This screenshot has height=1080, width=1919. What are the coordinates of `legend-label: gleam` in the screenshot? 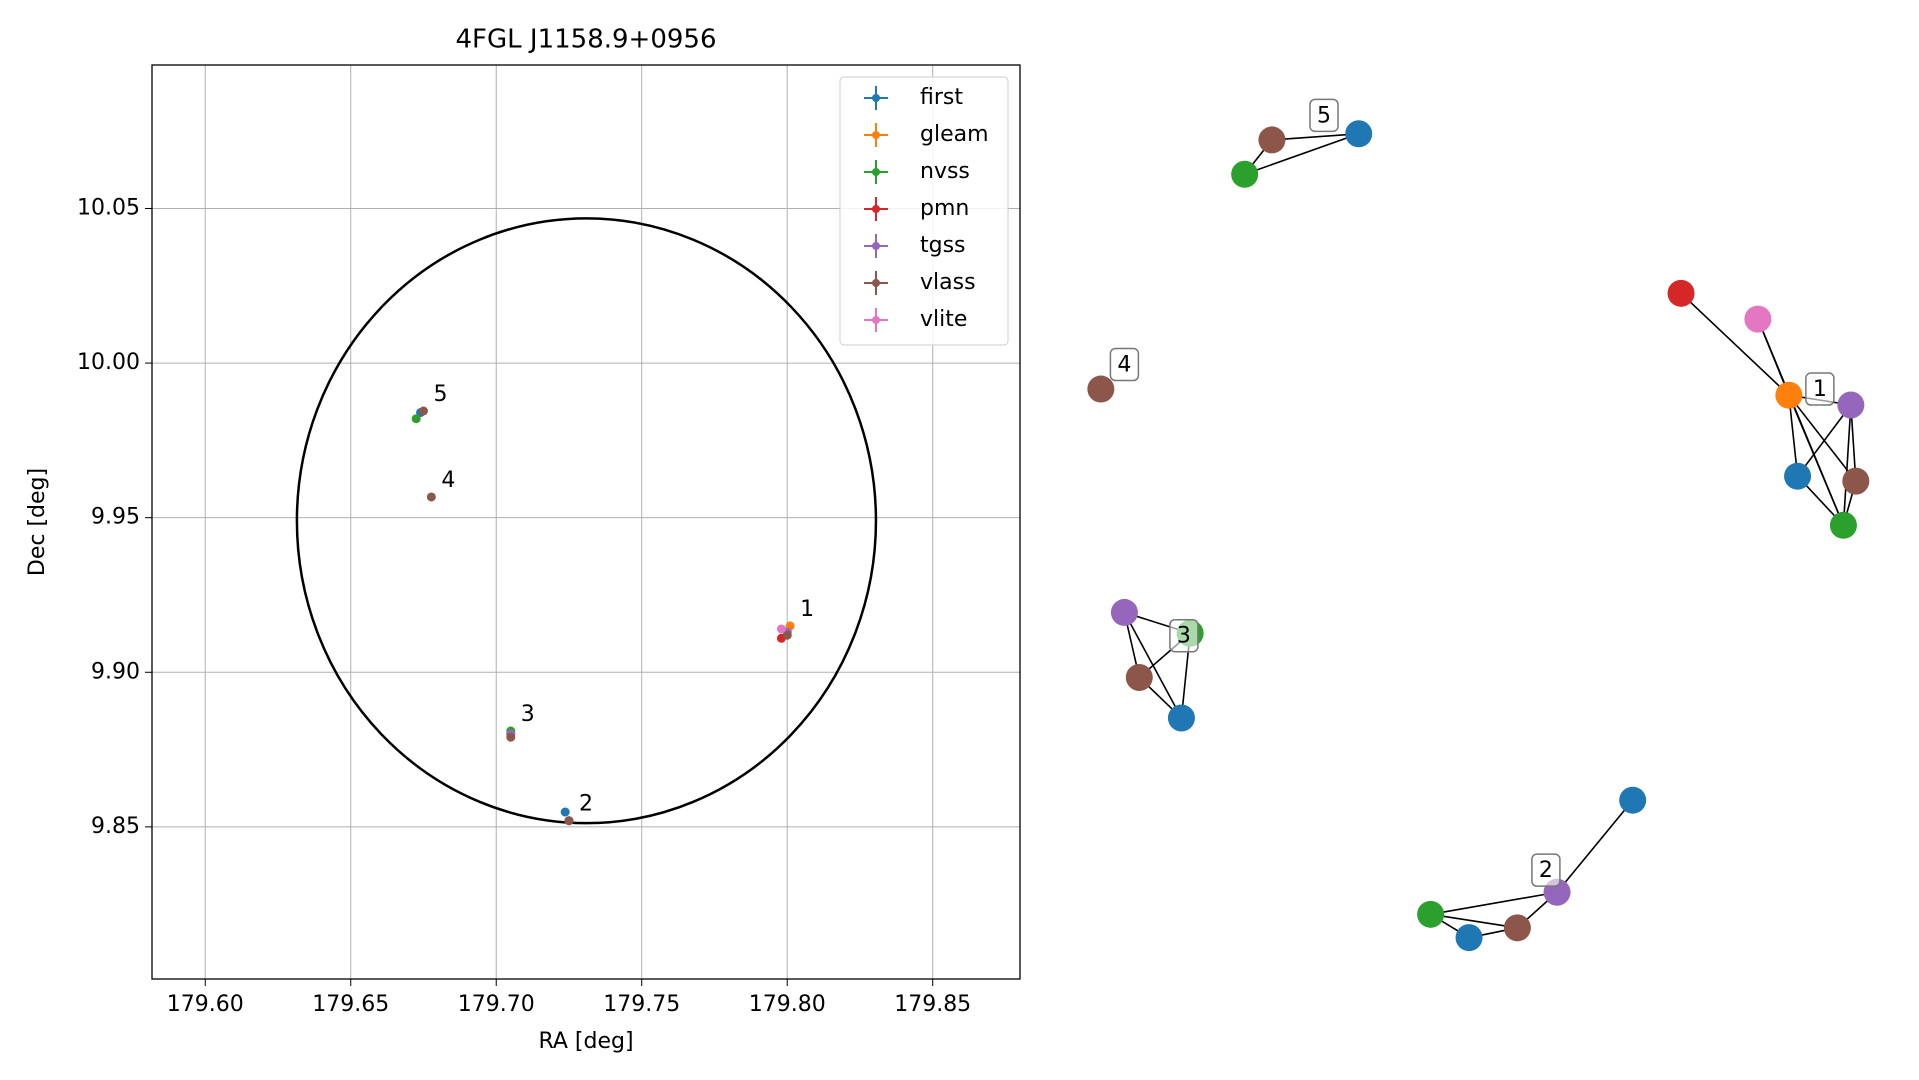 It's located at (954, 134).